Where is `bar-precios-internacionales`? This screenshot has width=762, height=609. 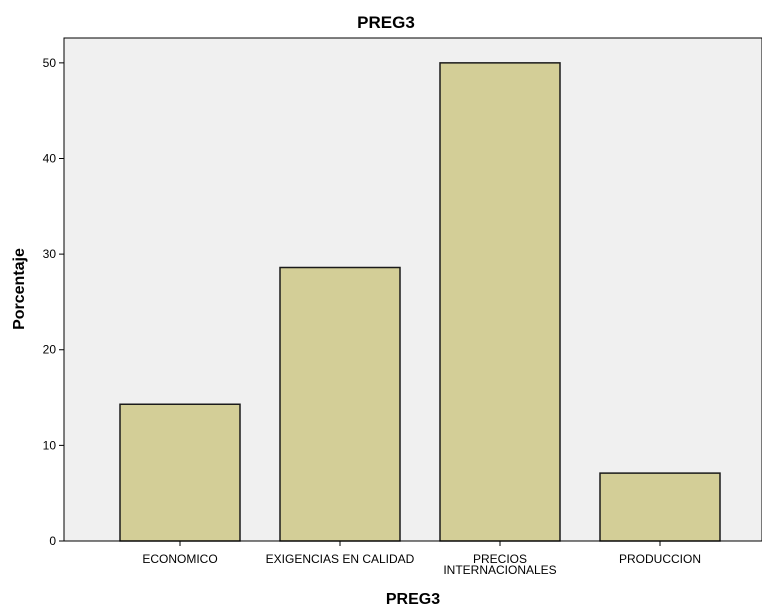
bar-precios-internacionales is located at coordinates (500, 302).